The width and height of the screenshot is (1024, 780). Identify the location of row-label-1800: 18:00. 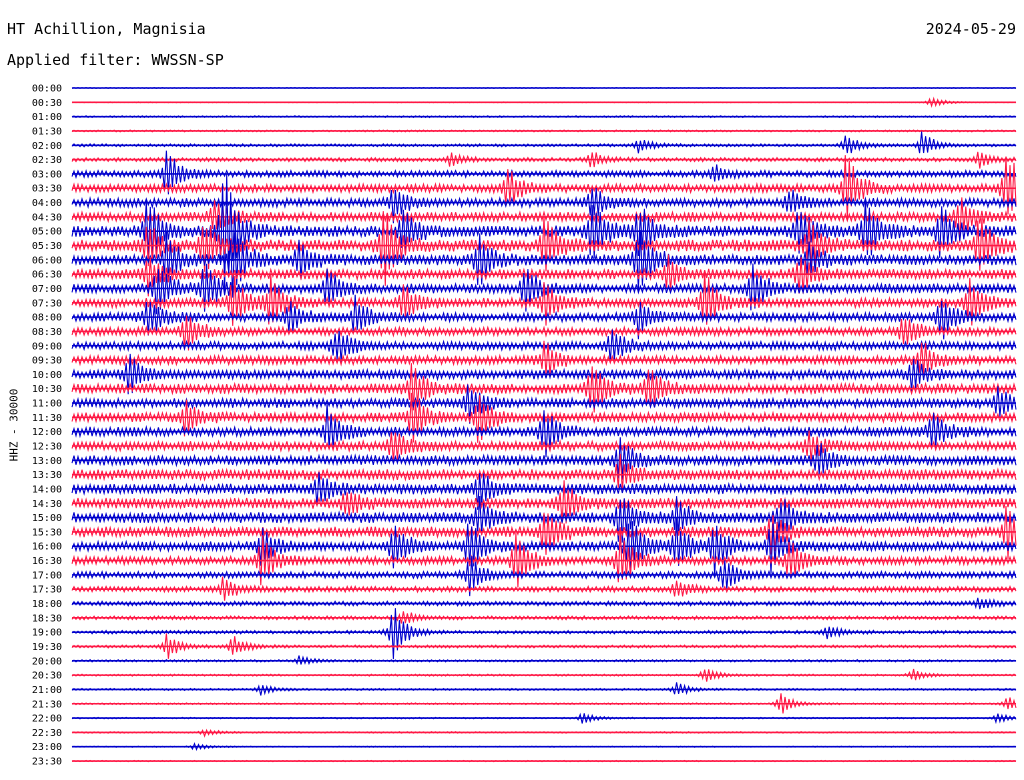
(47, 604).